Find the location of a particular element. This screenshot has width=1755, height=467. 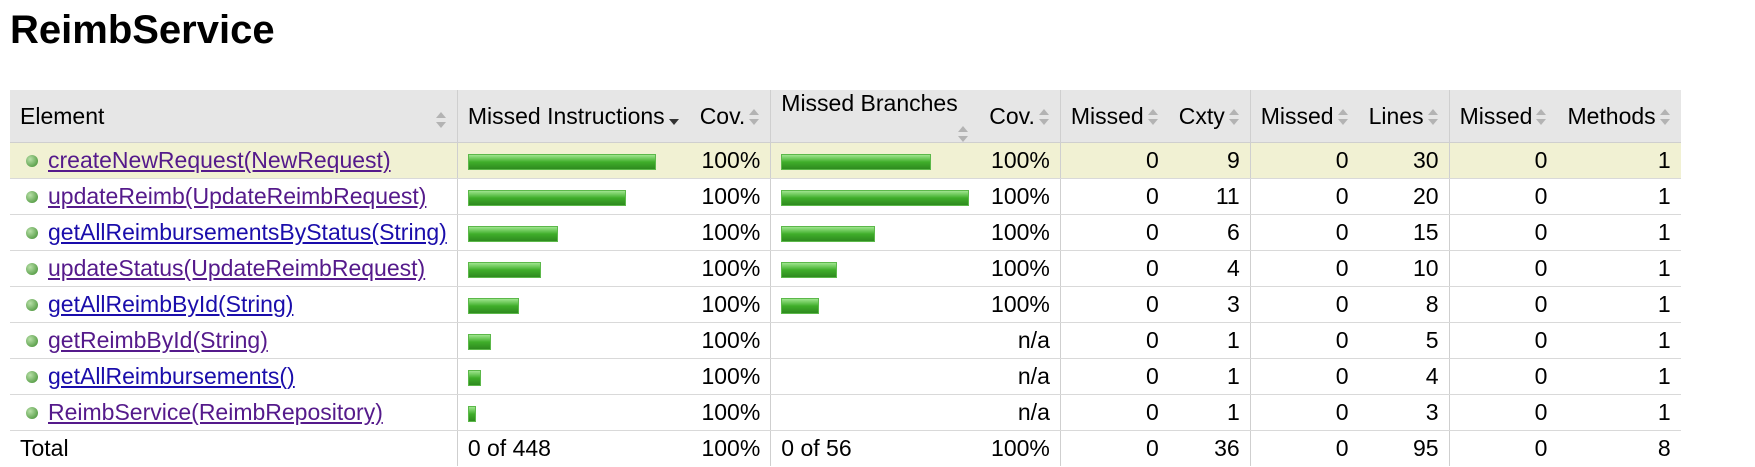

total-lines: 95 is located at coordinates (1425, 448).